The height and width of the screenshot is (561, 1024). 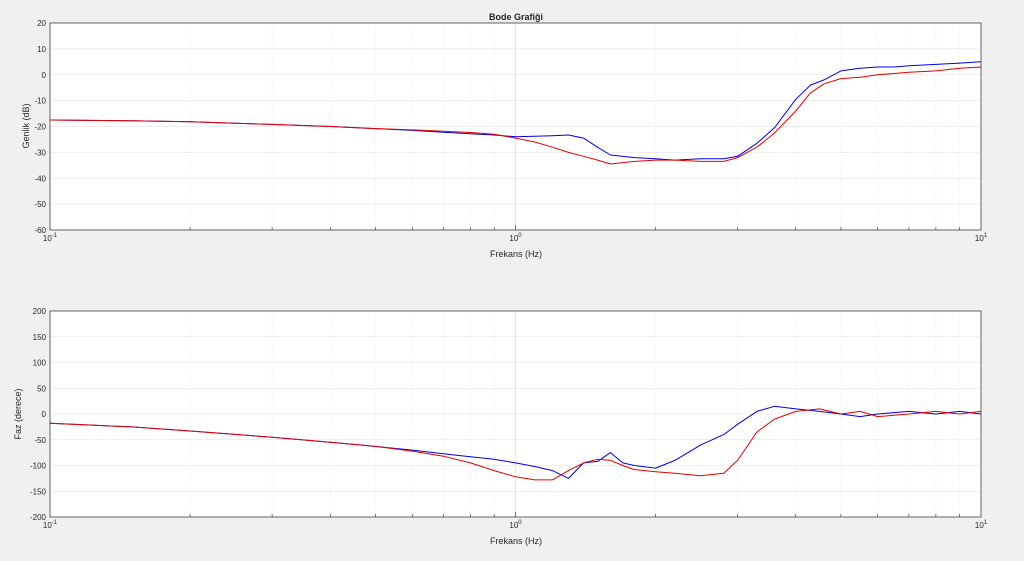 What do you see at coordinates (38, 517) in the screenshot?
I see `phase-ytick-label: -200` at bounding box center [38, 517].